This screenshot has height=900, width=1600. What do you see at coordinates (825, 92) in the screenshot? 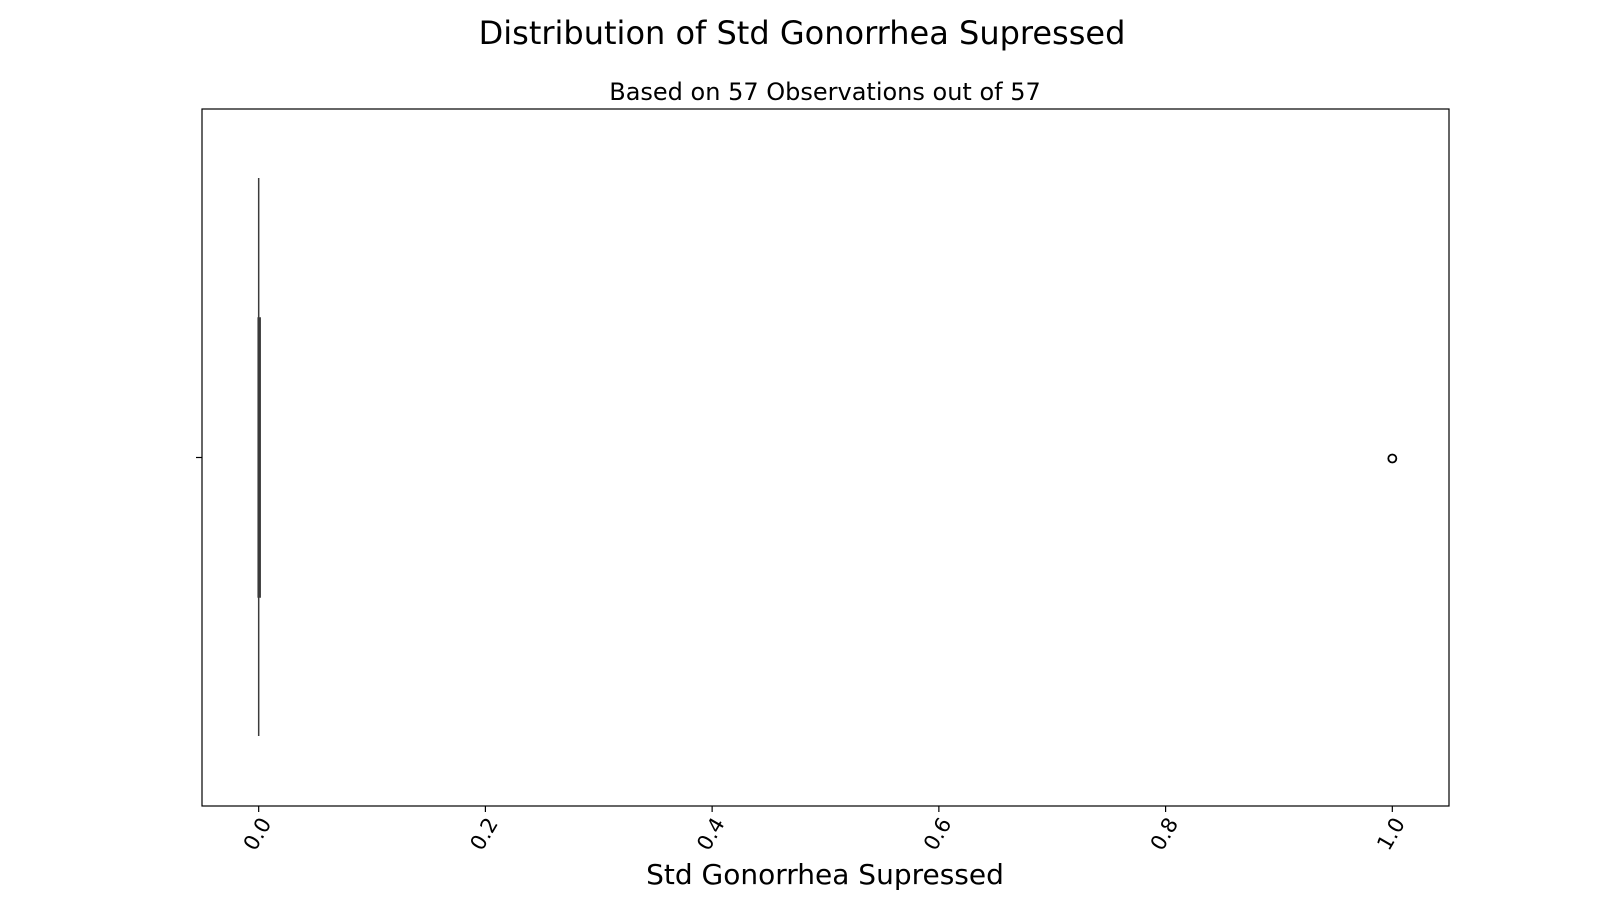
I see `chart-subtitle: Based on 57 Observations out of 57` at bounding box center [825, 92].